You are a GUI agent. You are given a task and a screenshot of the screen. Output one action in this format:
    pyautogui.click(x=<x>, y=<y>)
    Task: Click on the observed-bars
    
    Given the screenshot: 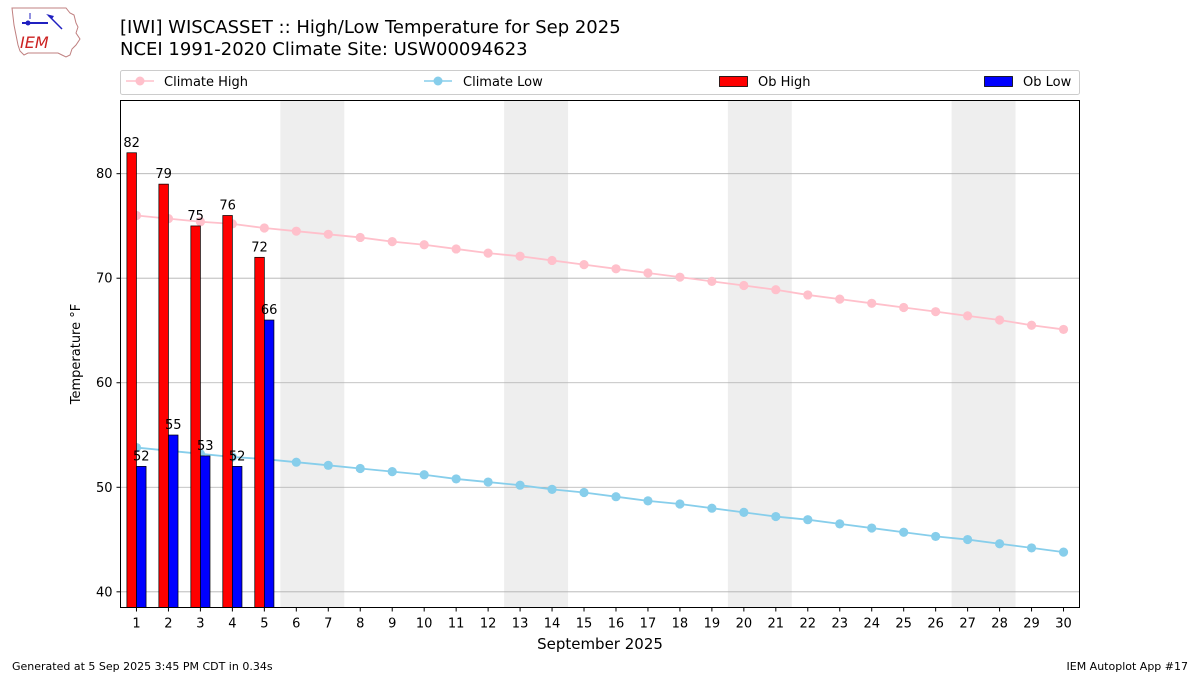 What is the action you would take?
    pyautogui.click(x=200, y=380)
    